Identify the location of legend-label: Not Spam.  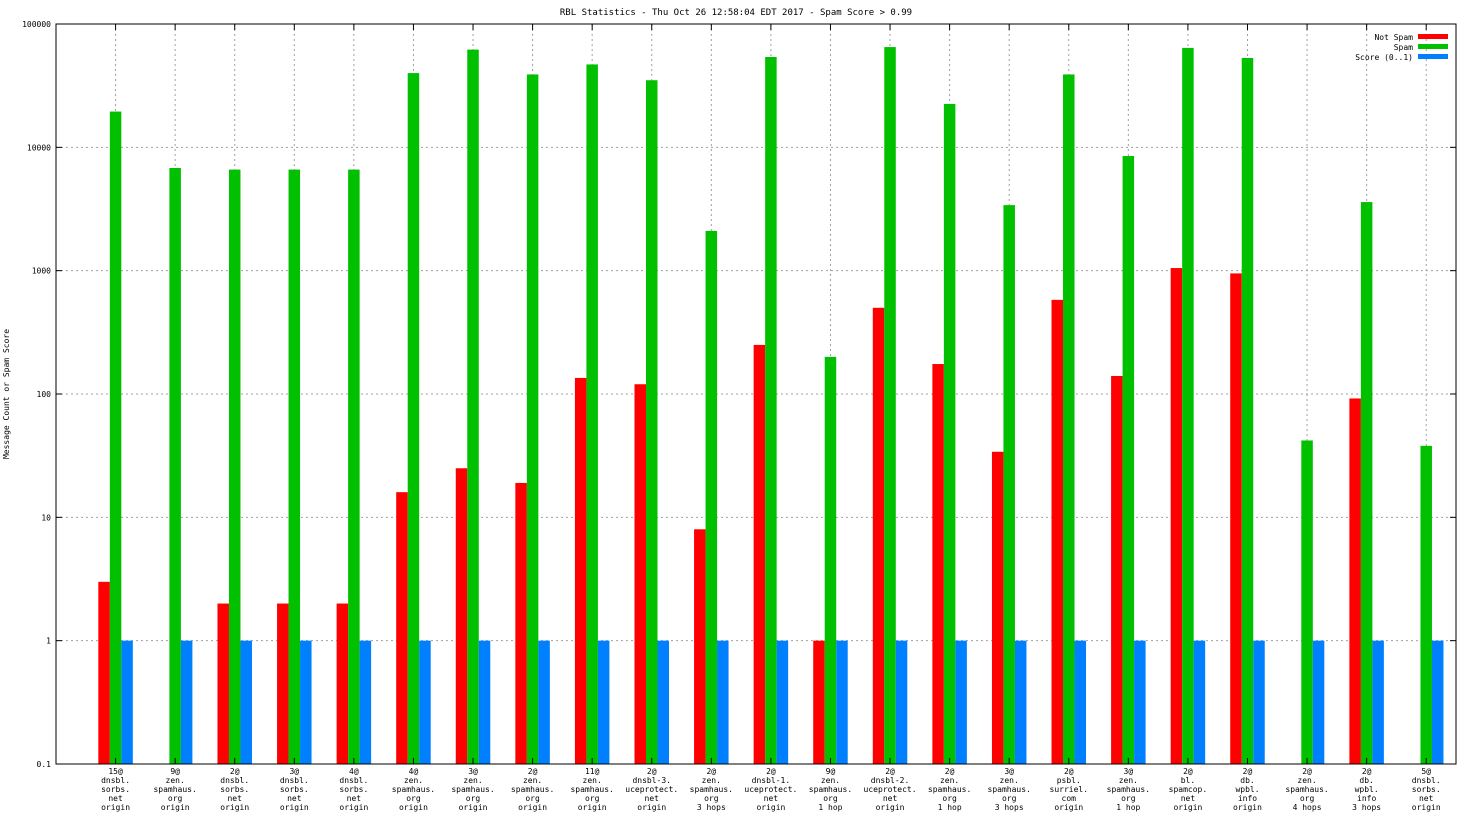
(1393, 37).